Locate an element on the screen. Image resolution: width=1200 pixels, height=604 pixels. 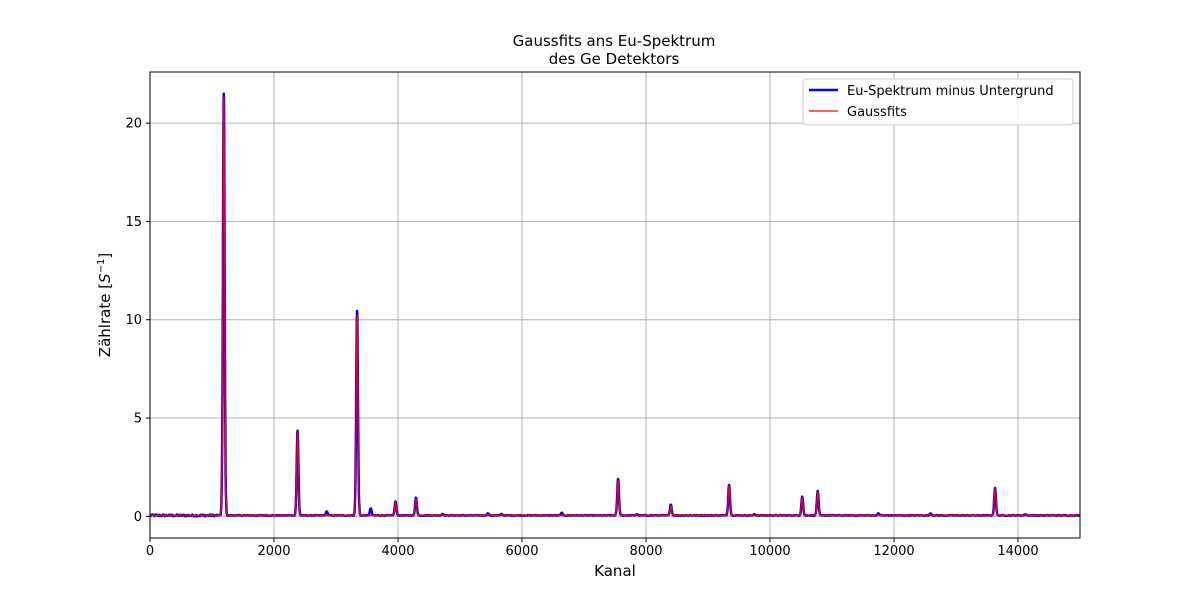
y-axis-label: Zählrate [S−1] is located at coordinates (105, 305).